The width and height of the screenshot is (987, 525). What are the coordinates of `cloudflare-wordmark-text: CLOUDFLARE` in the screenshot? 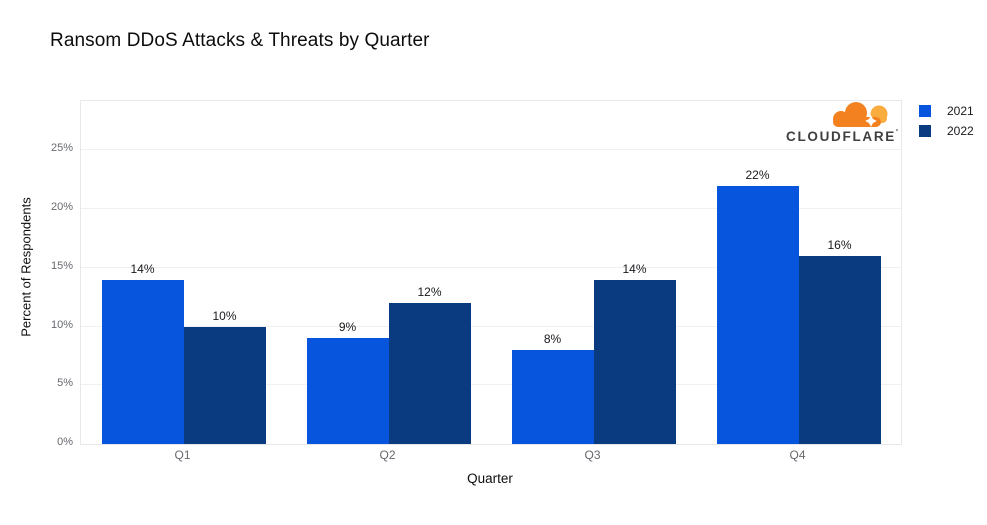 It's located at (841, 136).